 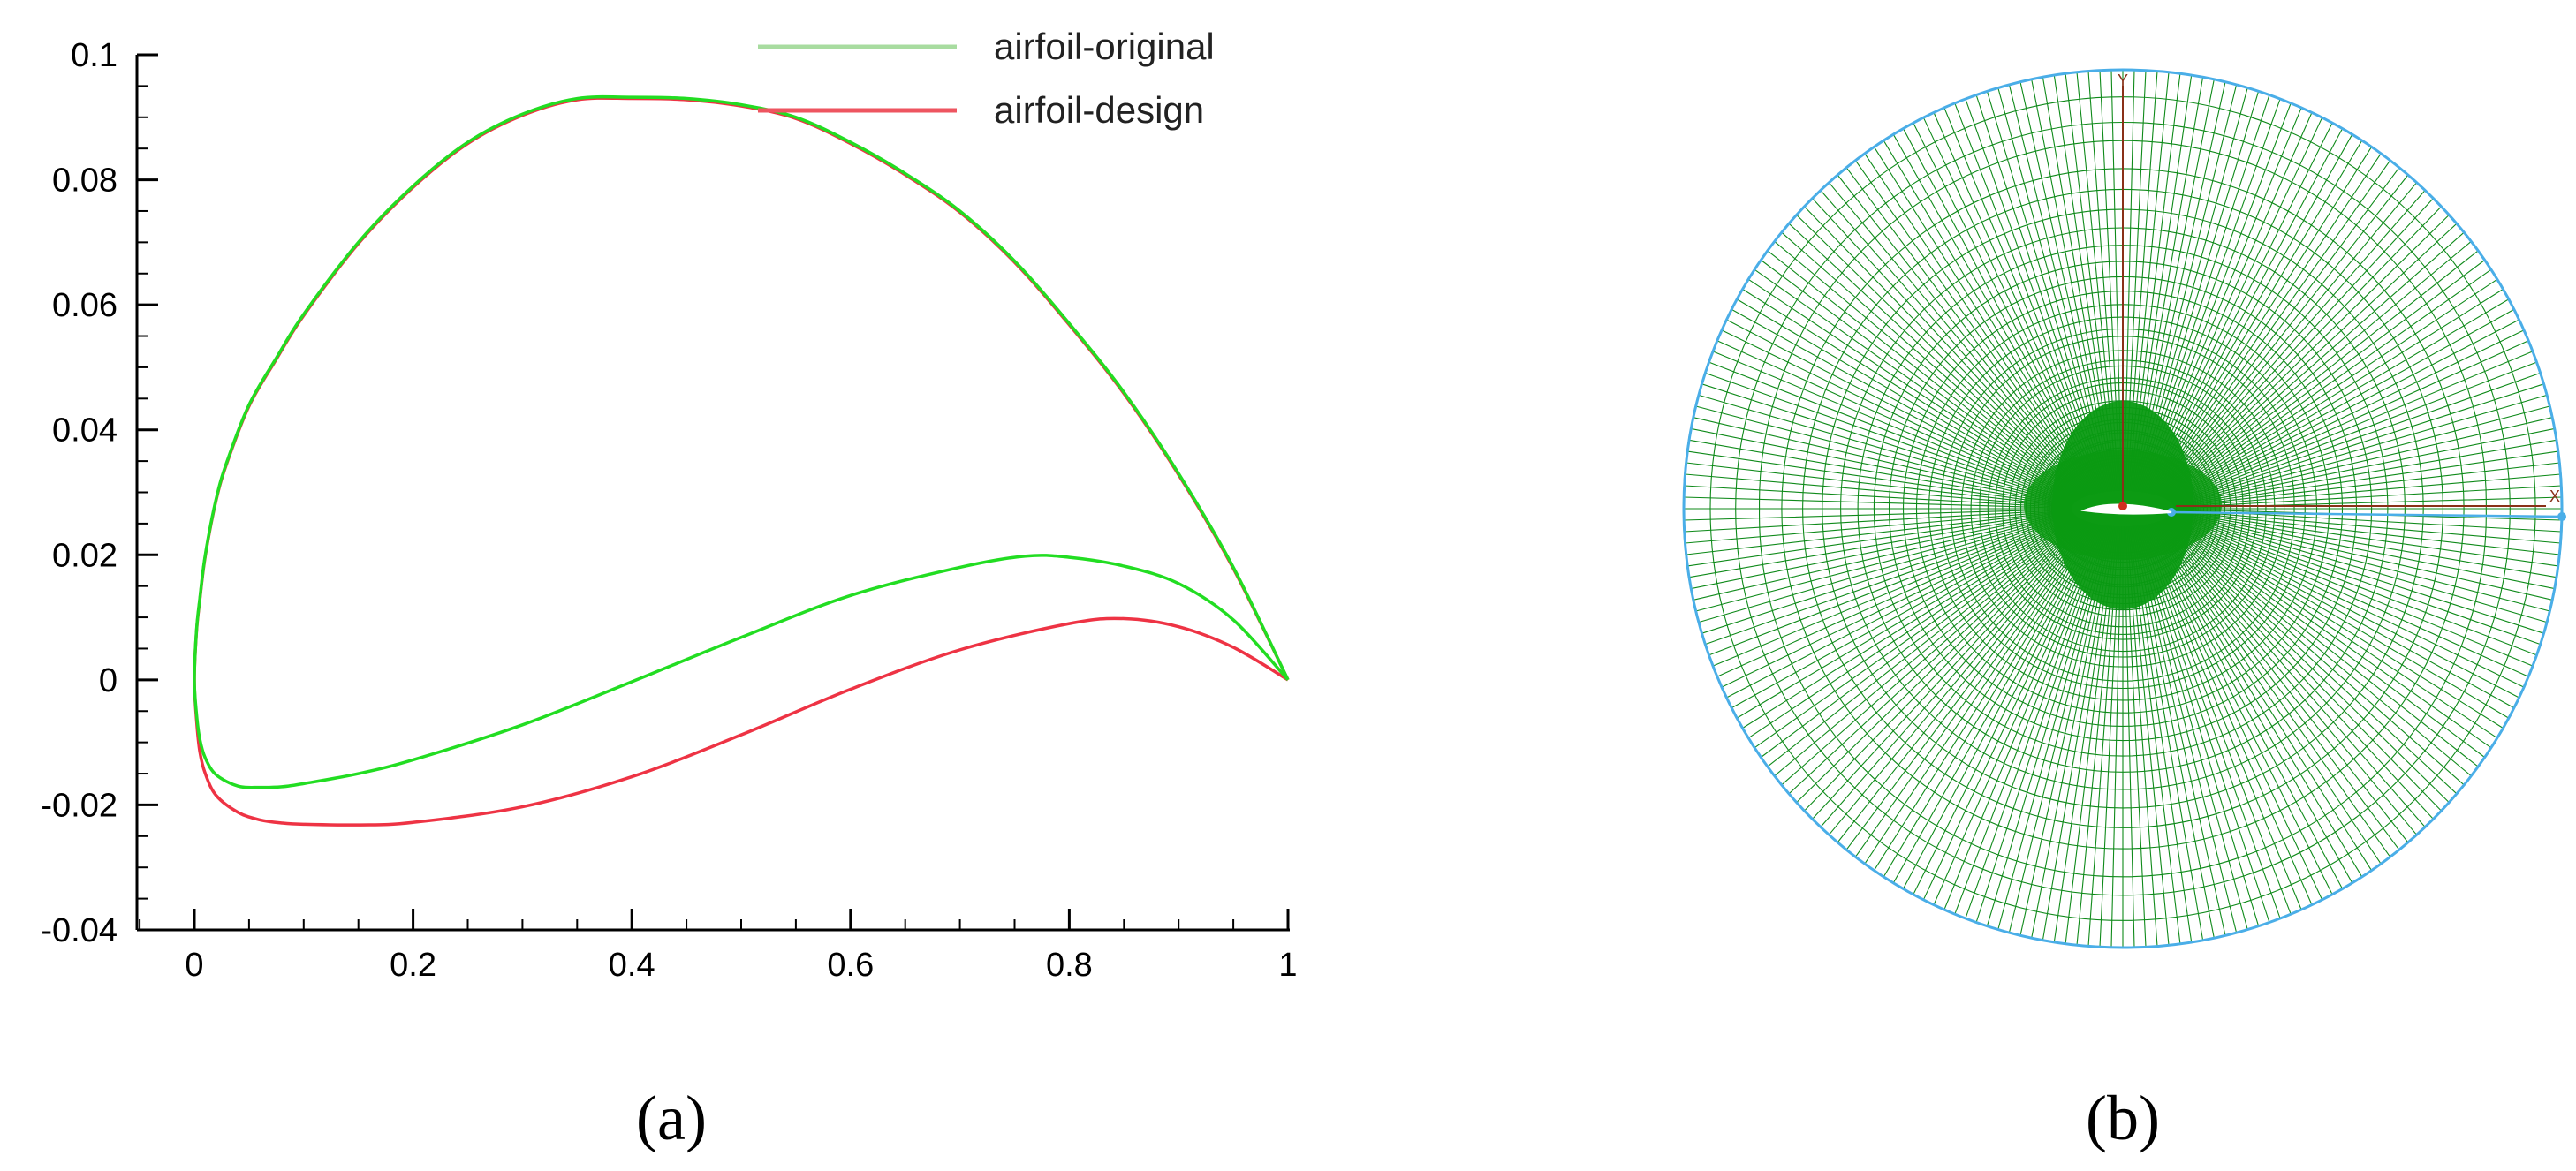 I want to click on x-tick-label: 0.2, so click(x=413, y=965).